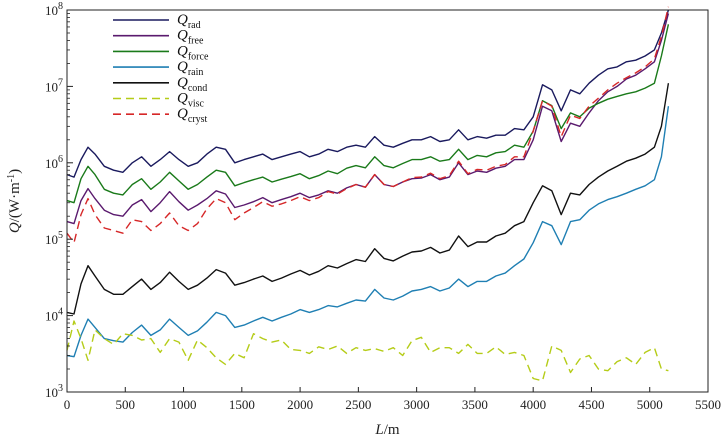  I want to click on y-tick-label: 10⁶, so click(54, 162).